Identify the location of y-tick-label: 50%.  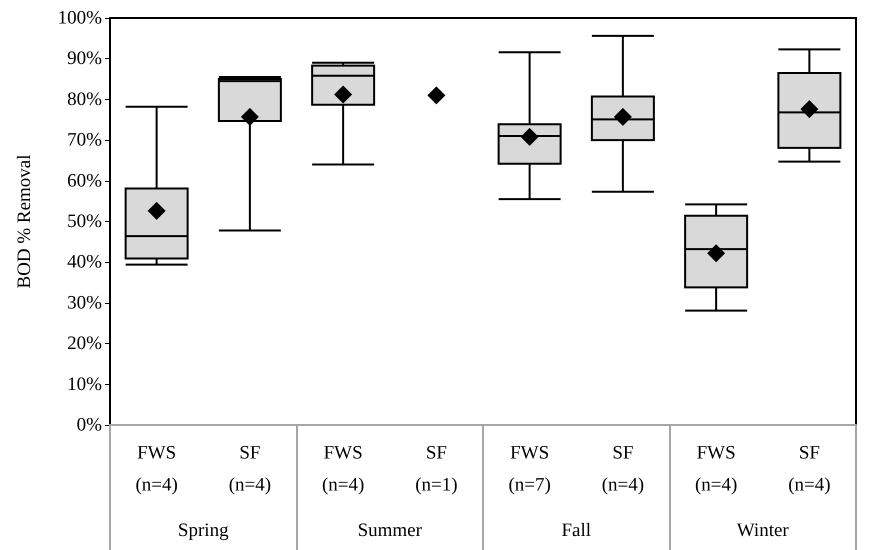
(84, 221).